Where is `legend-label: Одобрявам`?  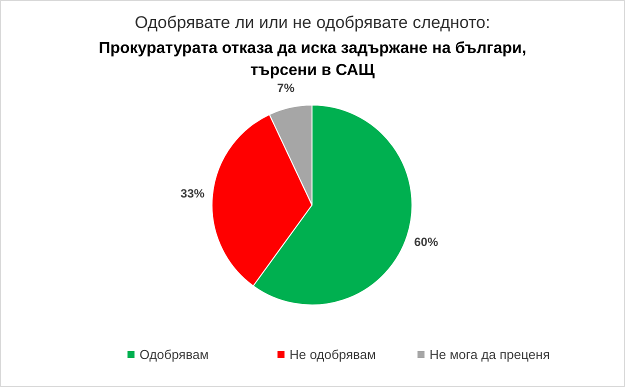
legend-label: Одобрявам is located at coordinates (174, 354).